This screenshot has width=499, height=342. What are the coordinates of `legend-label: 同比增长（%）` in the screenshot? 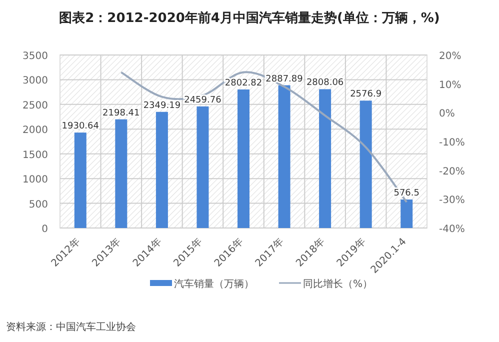 It's located at (338, 284).